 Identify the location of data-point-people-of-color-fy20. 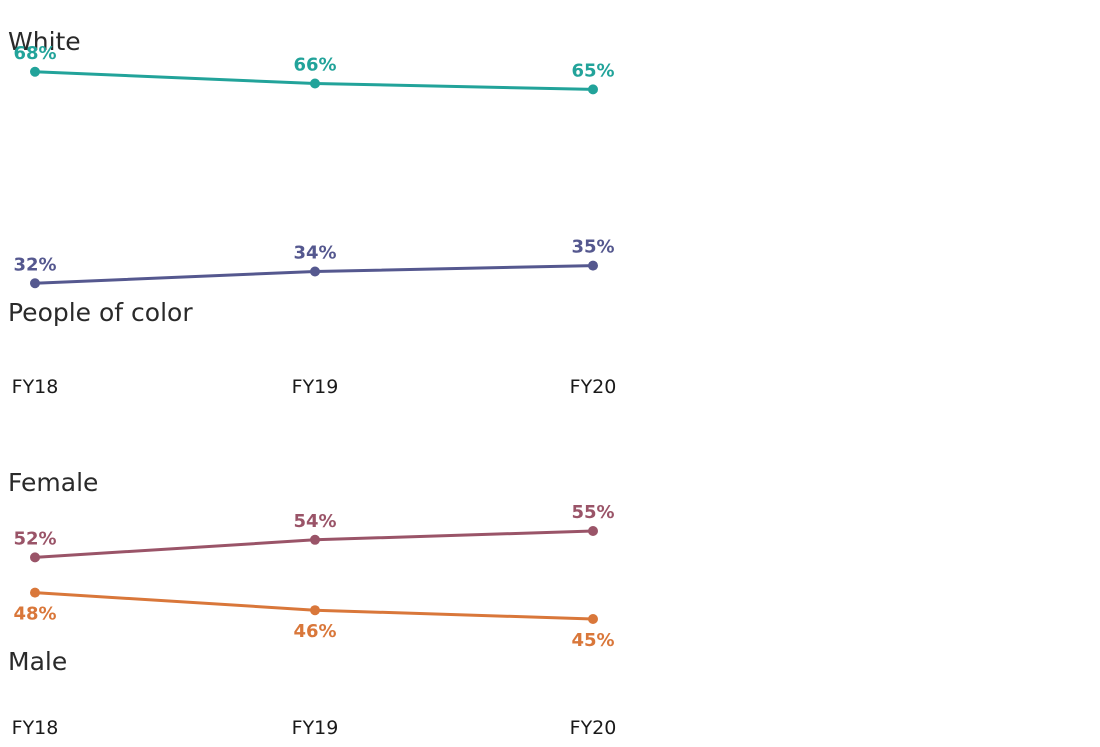
(593, 265).